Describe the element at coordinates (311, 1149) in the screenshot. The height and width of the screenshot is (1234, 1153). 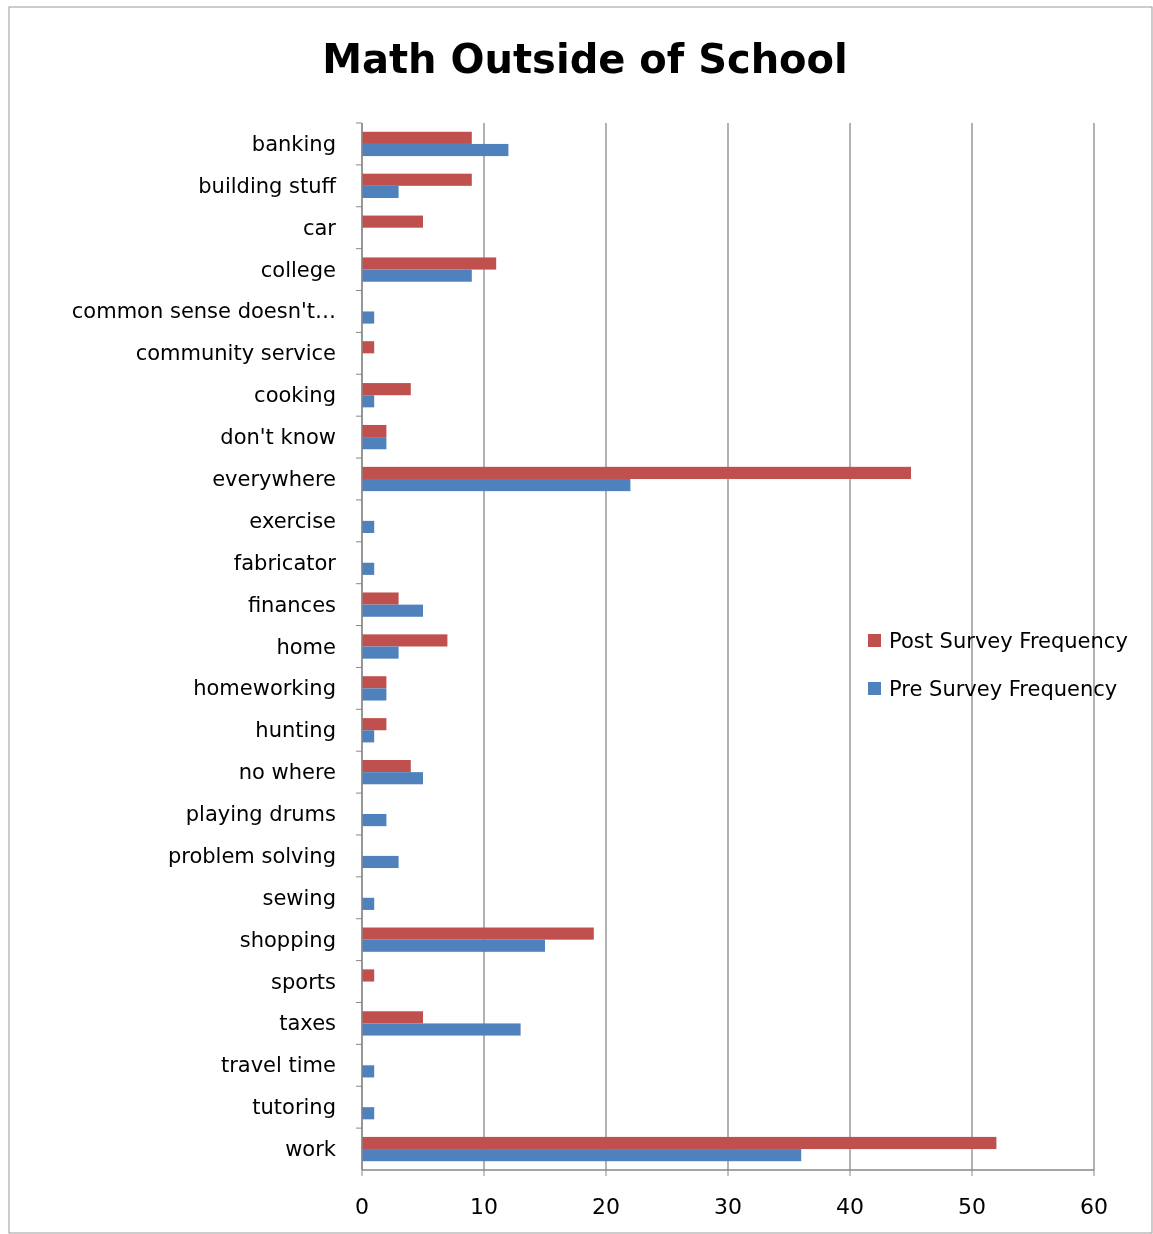
I see `y-tick-label: work` at that location.